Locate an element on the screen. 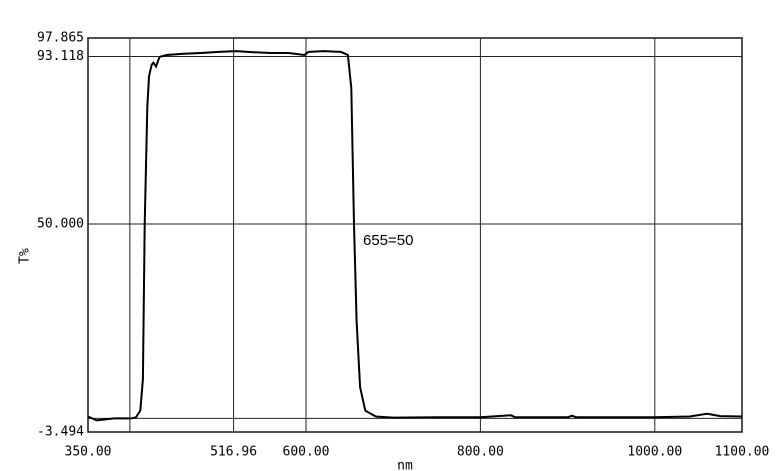 Image resolution: width=782 pixels, height=471 pixels. y-axis-label: T% is located at coordinates (25, 256).